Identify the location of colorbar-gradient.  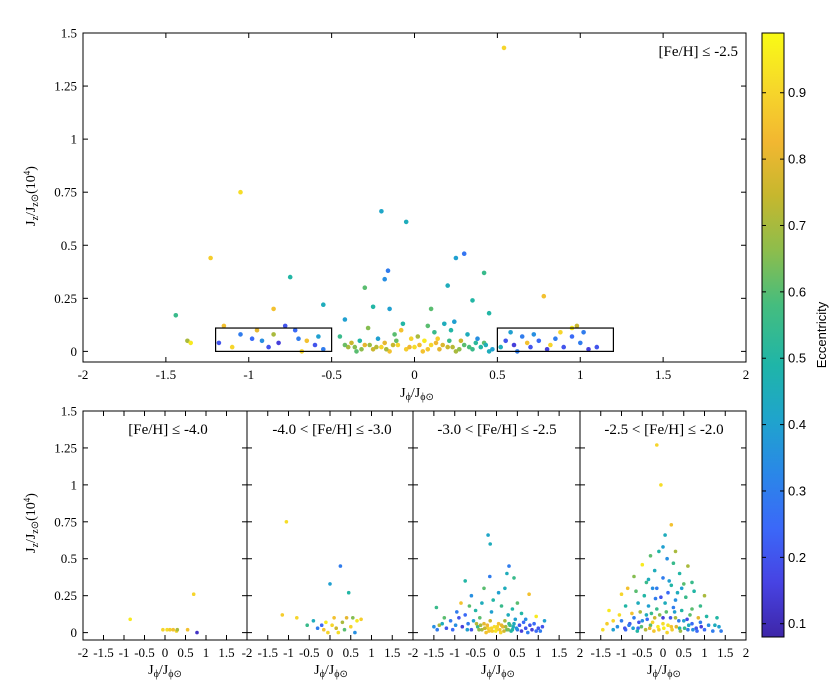
(773, 335).